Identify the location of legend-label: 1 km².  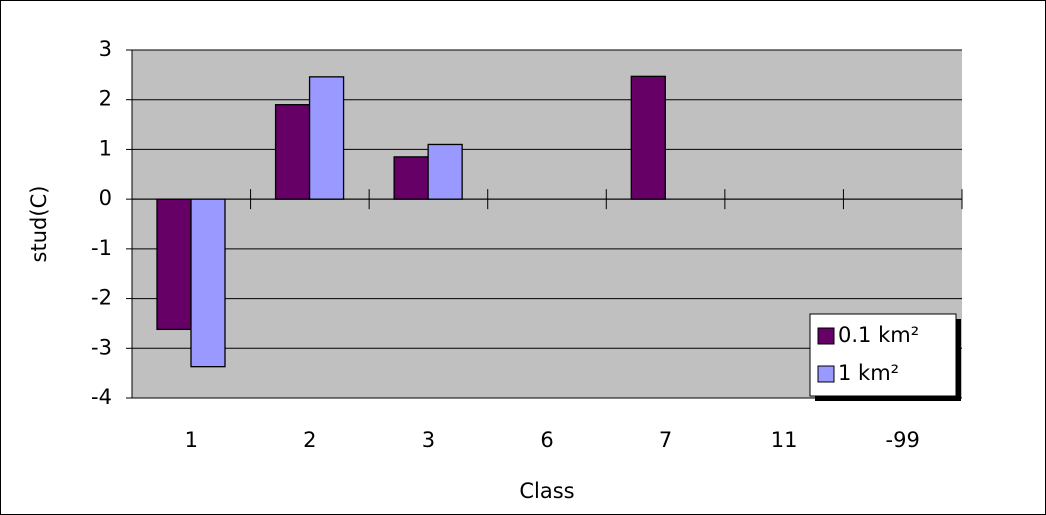
(868, 373).